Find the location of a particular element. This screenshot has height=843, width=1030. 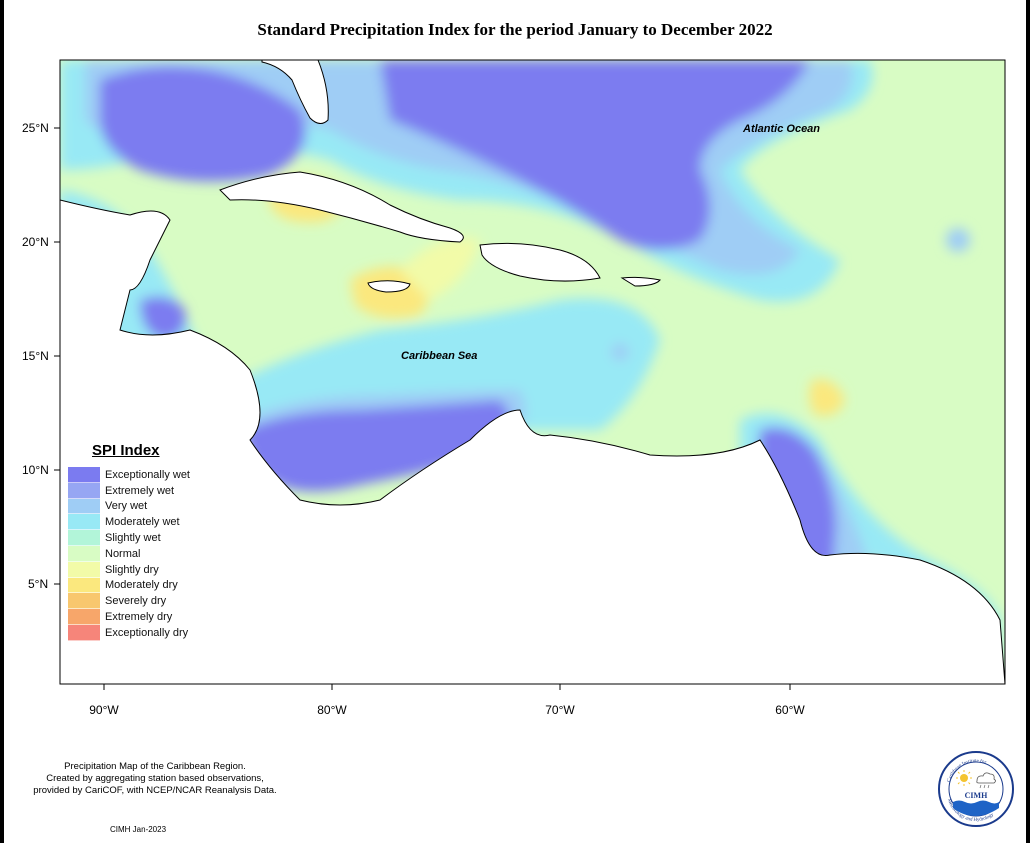

legend-label: Normal is located at coordinates (123, 553).